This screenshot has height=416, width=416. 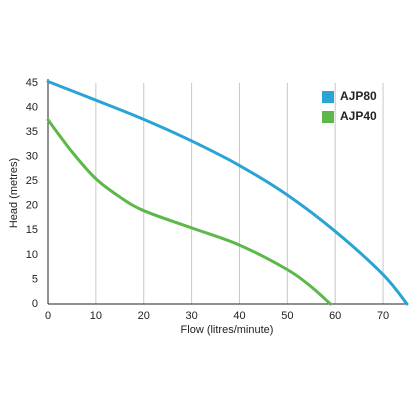 I want to click on y-tick-label: 35, so click(x=32, y=132).